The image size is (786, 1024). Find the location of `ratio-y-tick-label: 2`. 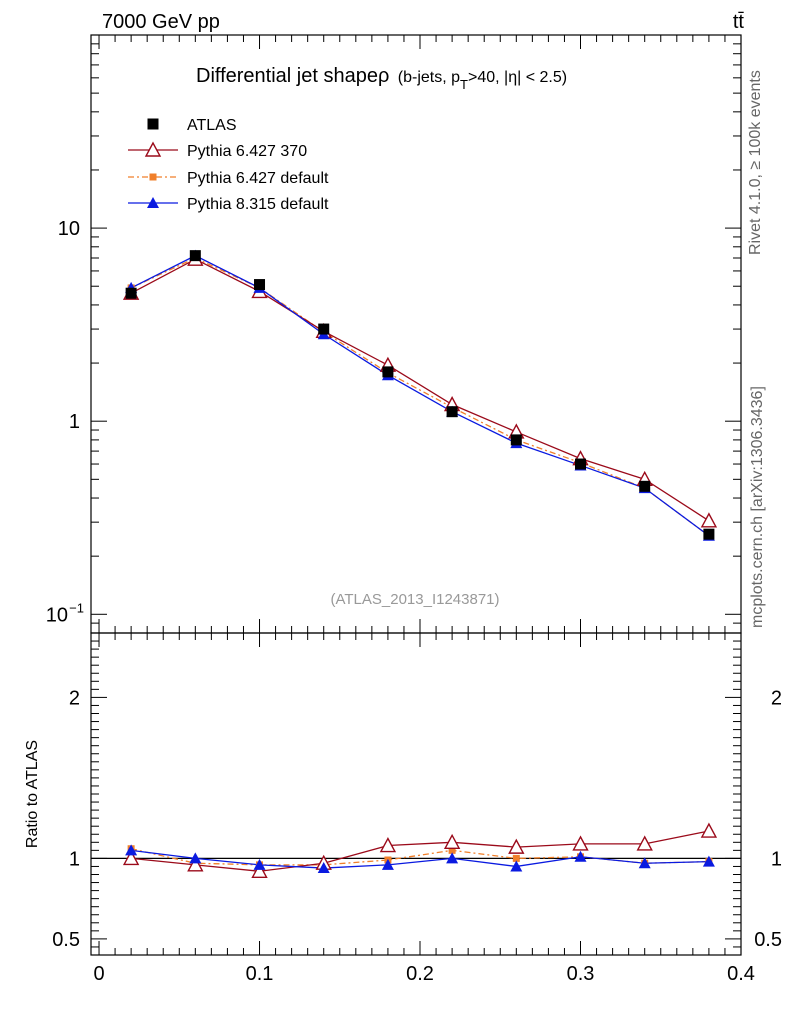

ratio-y-tick-label: 2 is located at coordinates (74, 698).